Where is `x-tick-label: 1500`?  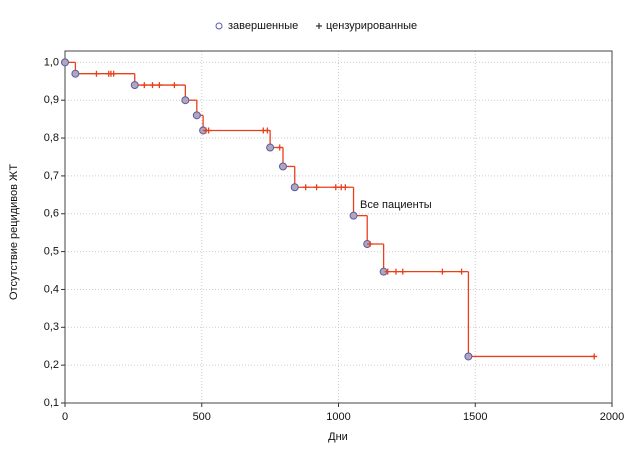 x-tick-label: 1500 is located at coordinates (475, 417).